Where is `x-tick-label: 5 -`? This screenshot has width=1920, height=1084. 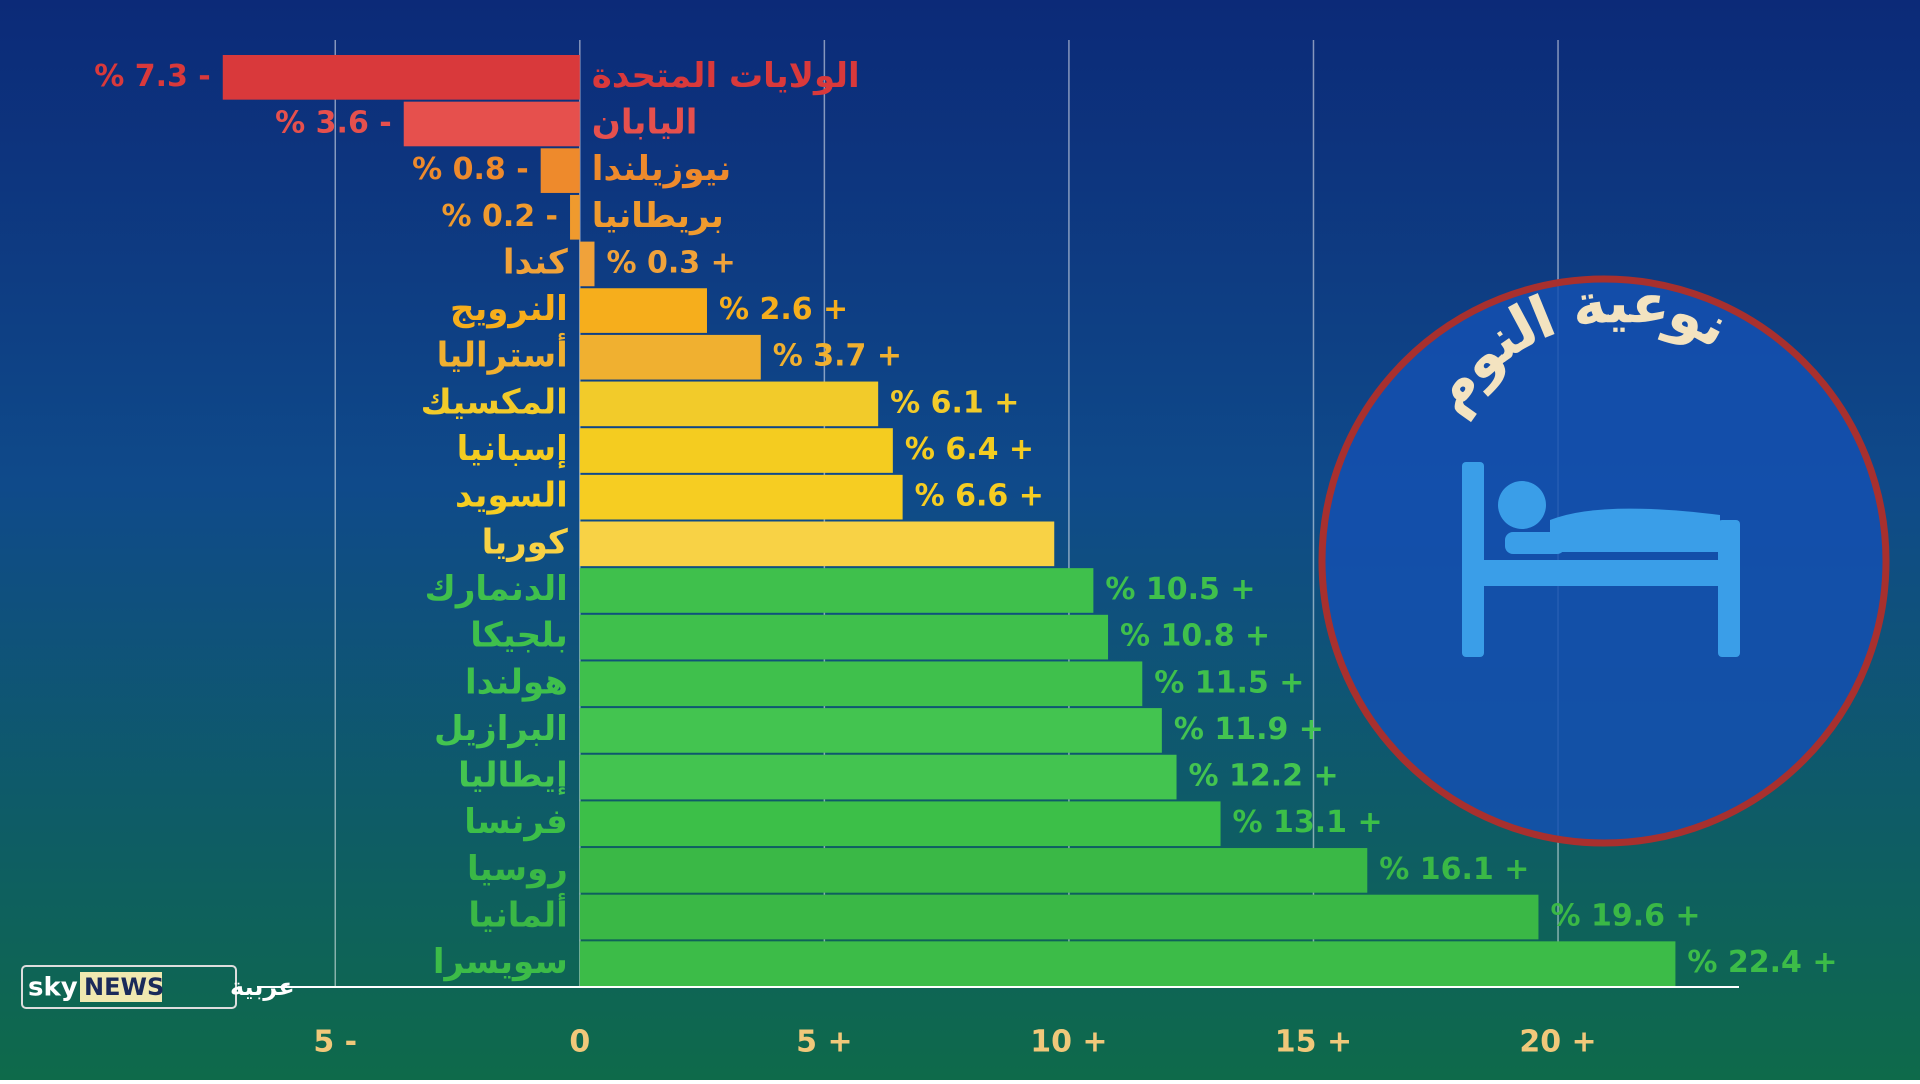 x-tick-label: 5 - is located at coordinates (335, 1042).